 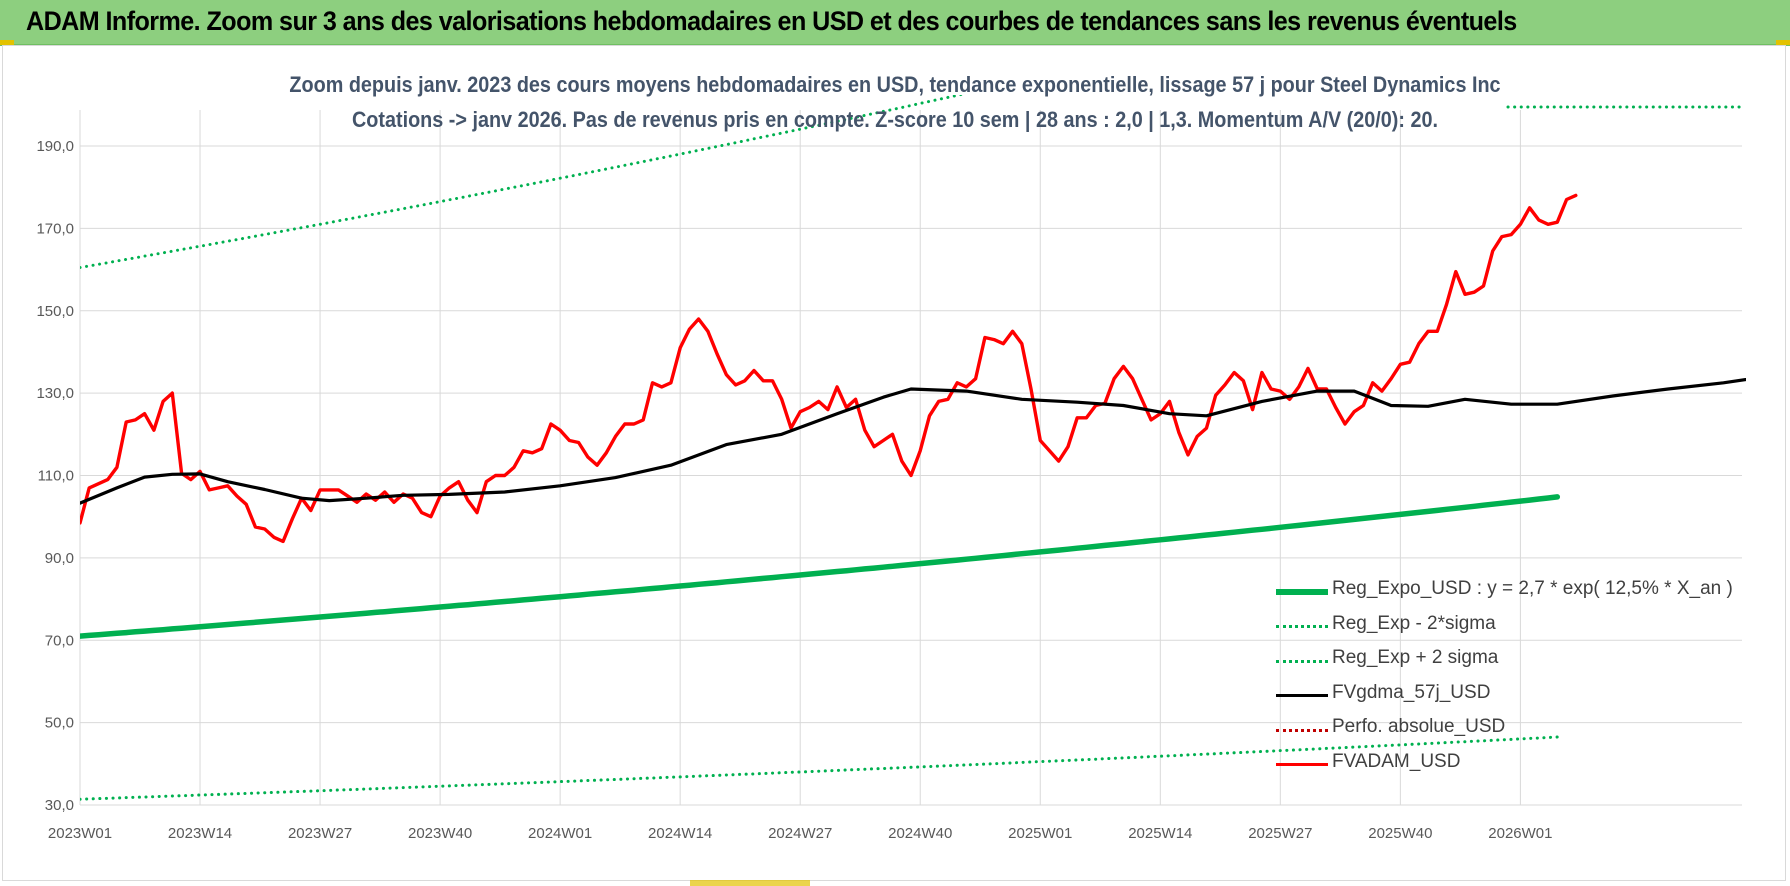 I want to click on y-tick-label: 110,0, so click(x=56, y=476).